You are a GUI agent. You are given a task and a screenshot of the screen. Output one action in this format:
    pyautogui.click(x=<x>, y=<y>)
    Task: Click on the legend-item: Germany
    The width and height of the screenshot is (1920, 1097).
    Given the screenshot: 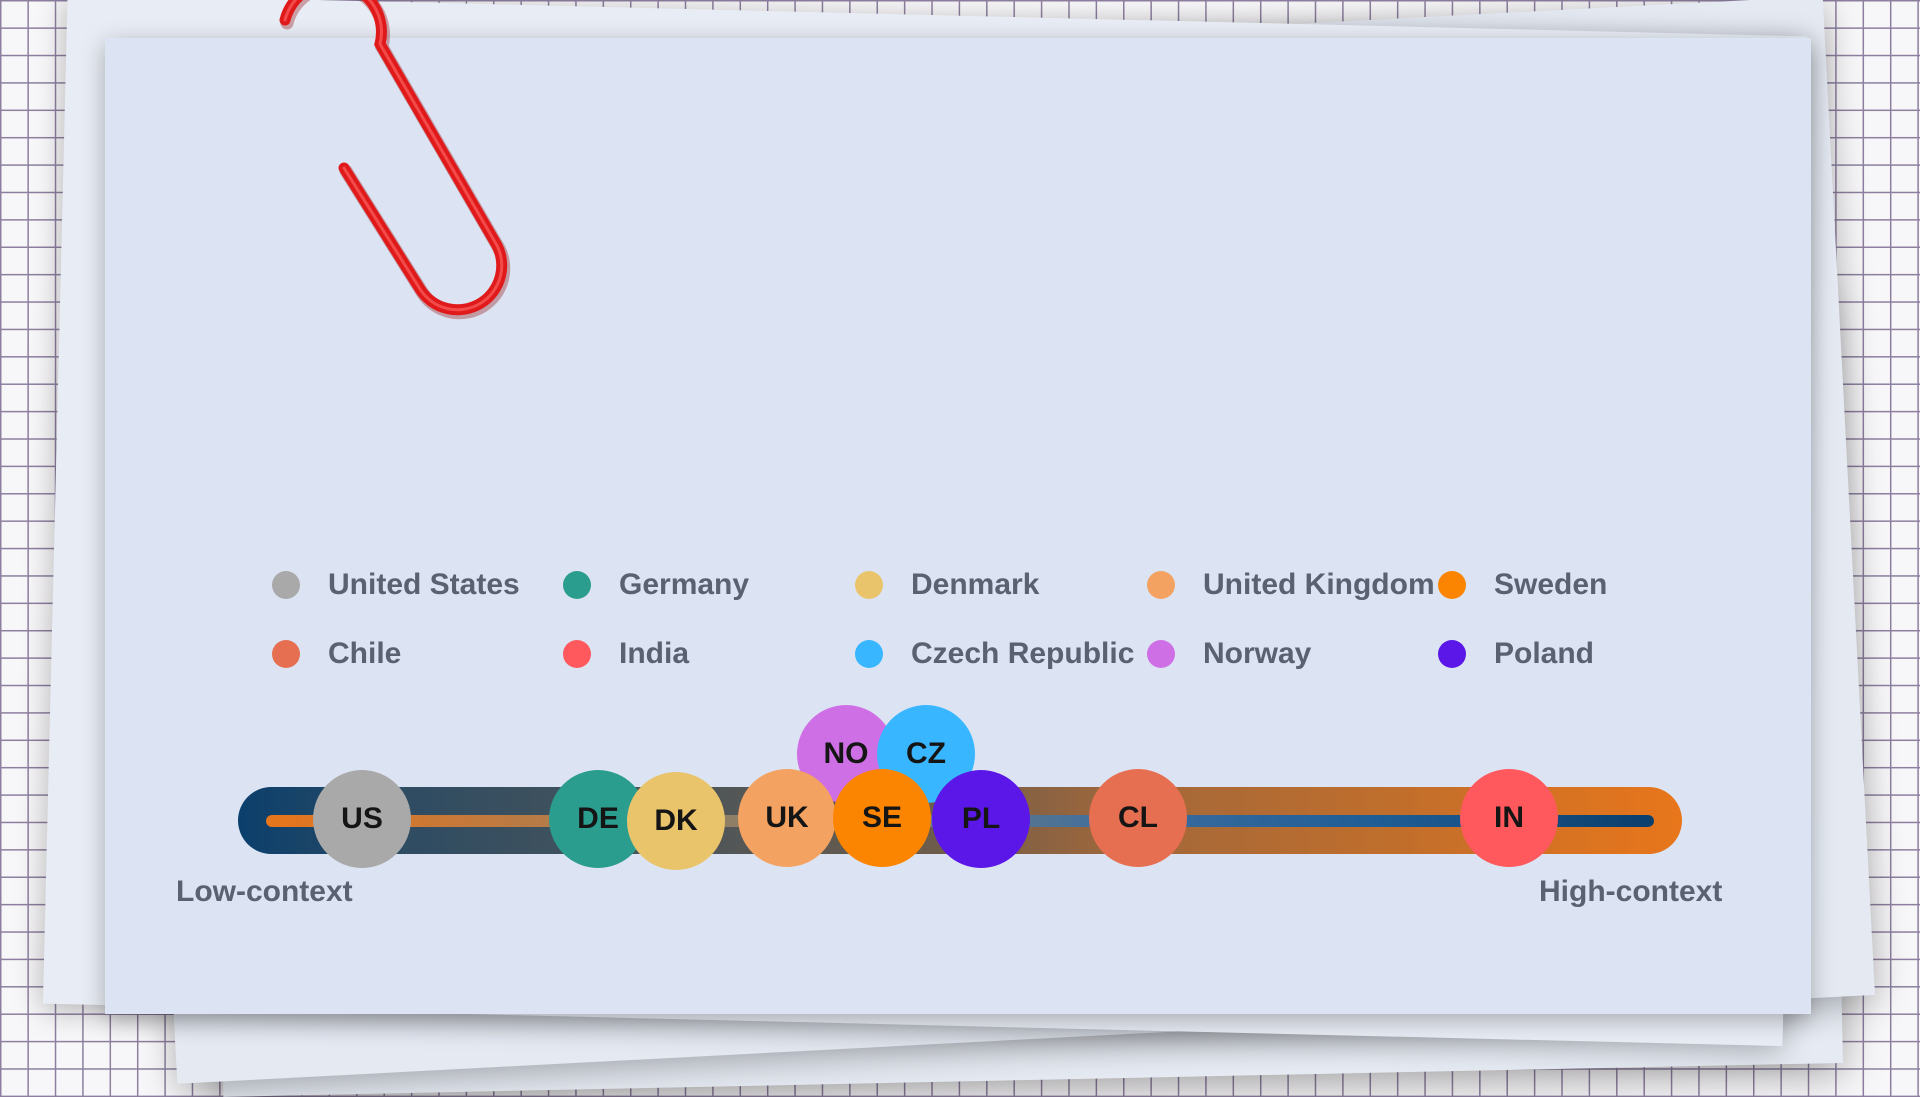 What is the action you would take?
    pyautogui.click(x=656, y=585)
    